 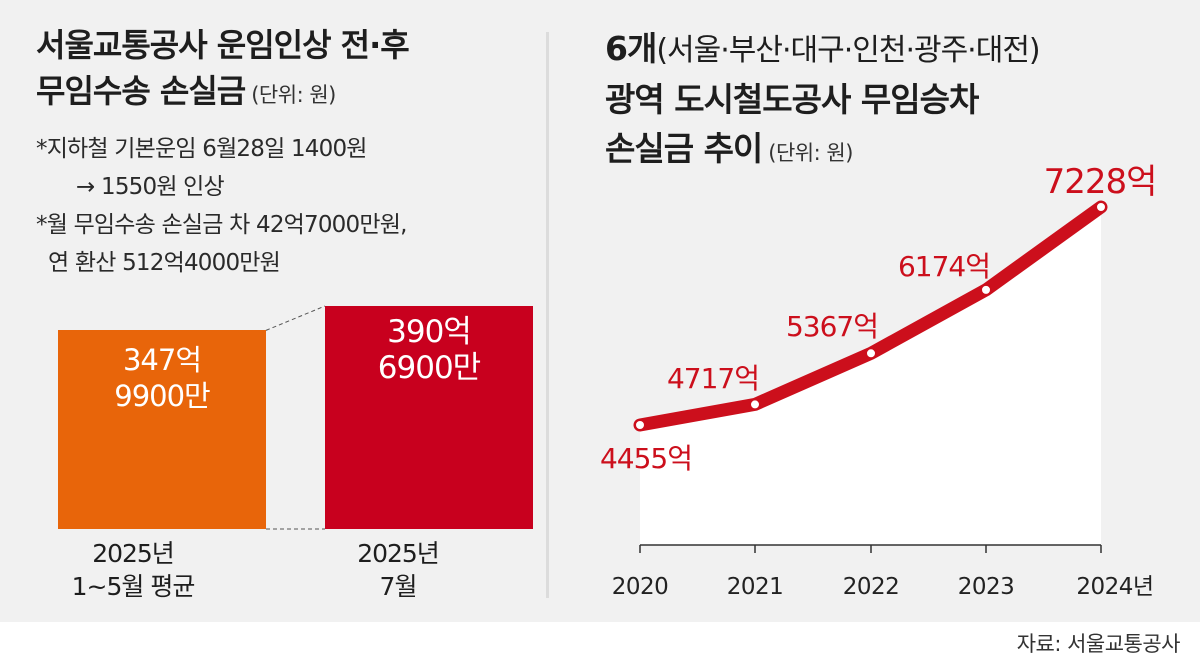 I want to click on right-title-line3: 손실금 추이, so click(x=684, y=148).